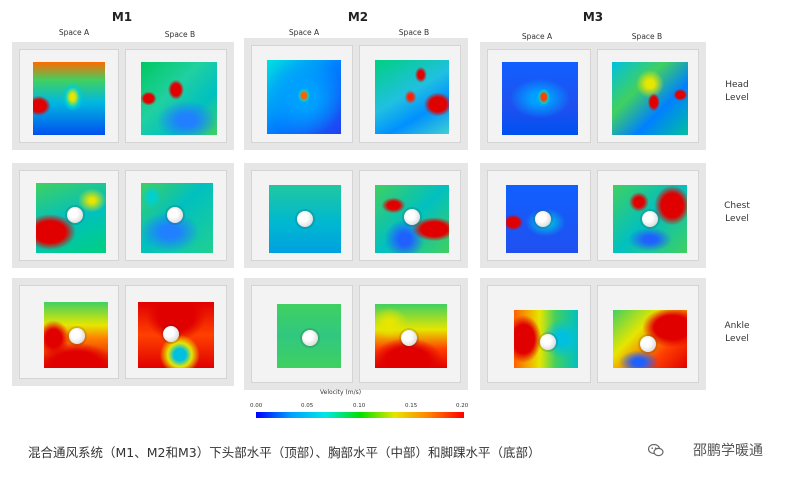 This screenshot has width=789, height=487. What do you see at coordinates (358, 17) in the screenshot?
I see `column-title-m2: M2` at bounding box center [358, 17].